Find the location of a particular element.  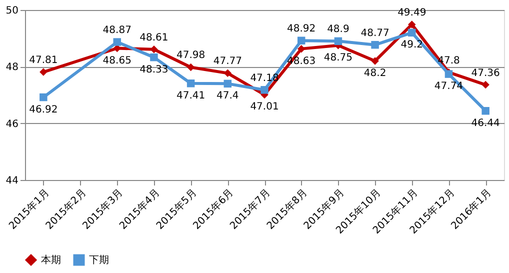

data-label: 46.92 is located at coordinates (43, 110).